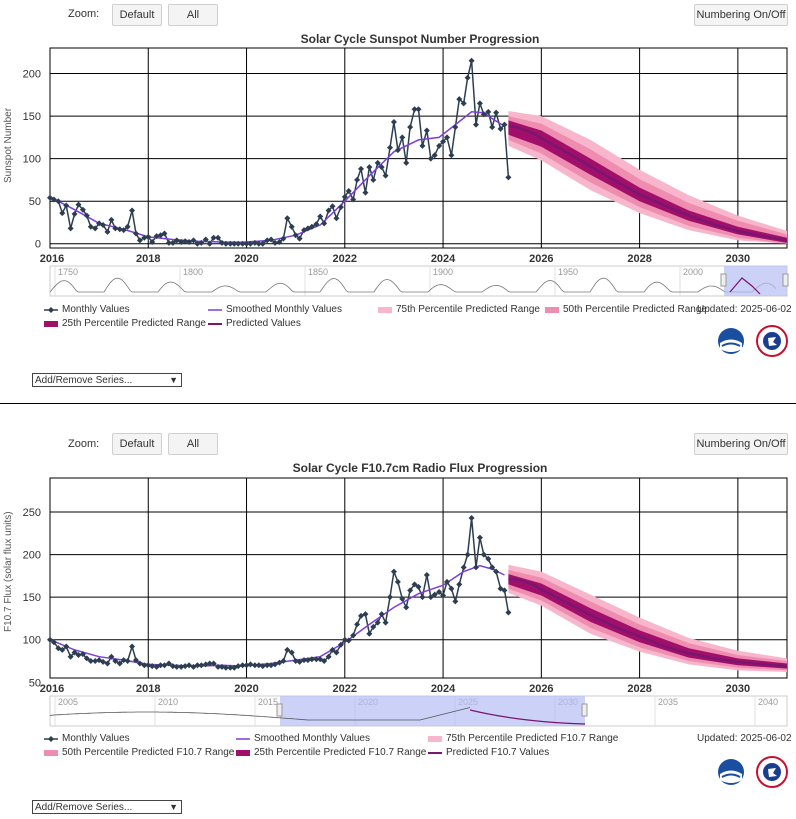 The image size is (796, 819). Describe the element at coordinates (459, 309) in the screenshot. I see `legend-item: 75th Percentile Predicted Range` at that location.